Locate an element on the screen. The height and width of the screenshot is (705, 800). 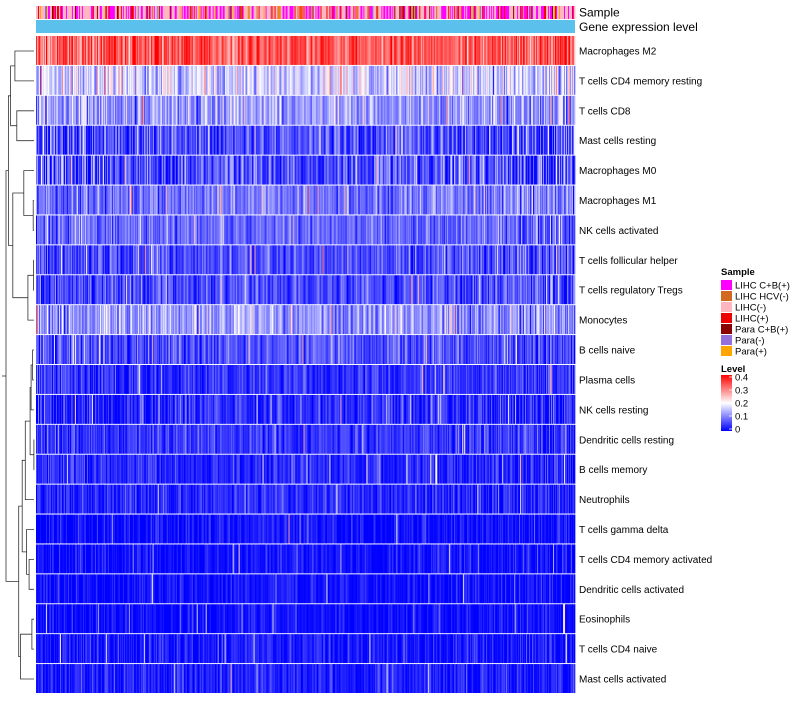
sample-track-label: Sample is located at coordinates (599, 13).